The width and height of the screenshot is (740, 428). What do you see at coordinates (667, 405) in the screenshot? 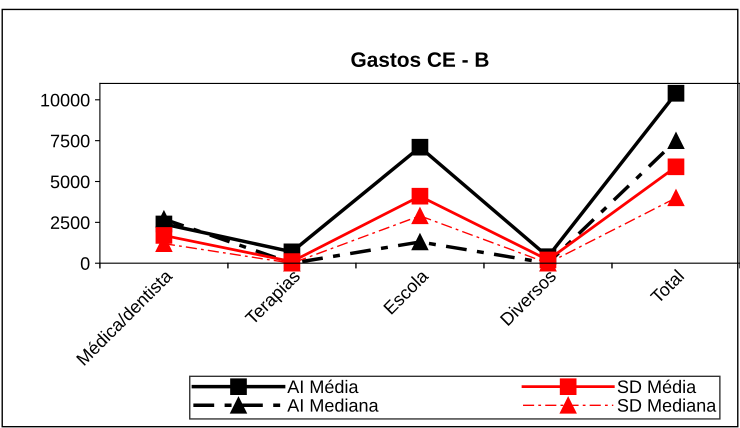
I see `legend-label: SD Mediana` at bounding box center [667, 405].